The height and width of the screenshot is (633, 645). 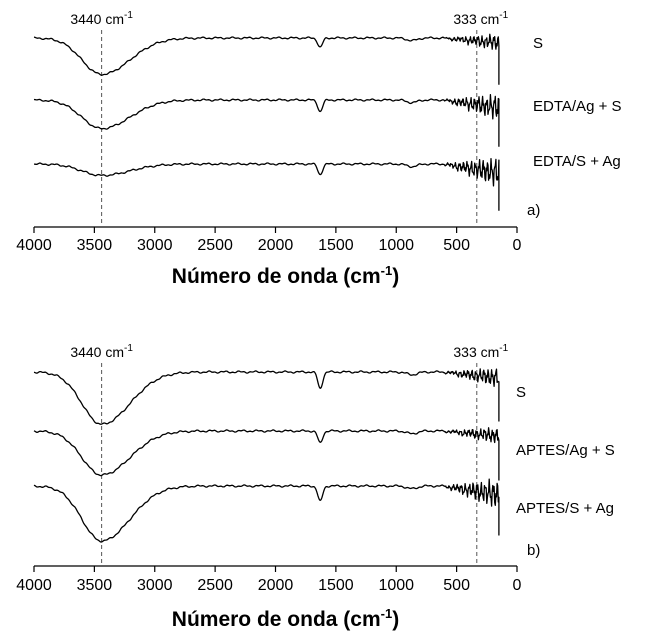 What do you see at coordinates (533, 550) in the screenshot?
I see `panel-label: b)` at bounding box center [533, 550].